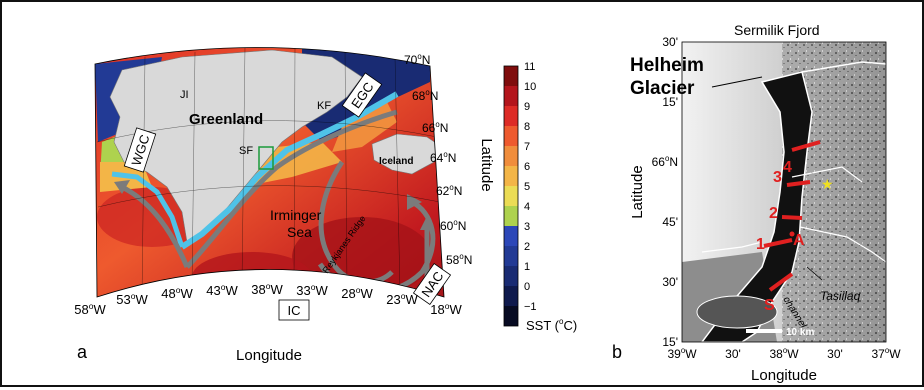 This screenshot has width=924, height=390. What do you see at coordinates (226, 119) in the screenshot?
I see `greenland-label: Greenland` at bounding box center [226, 119].